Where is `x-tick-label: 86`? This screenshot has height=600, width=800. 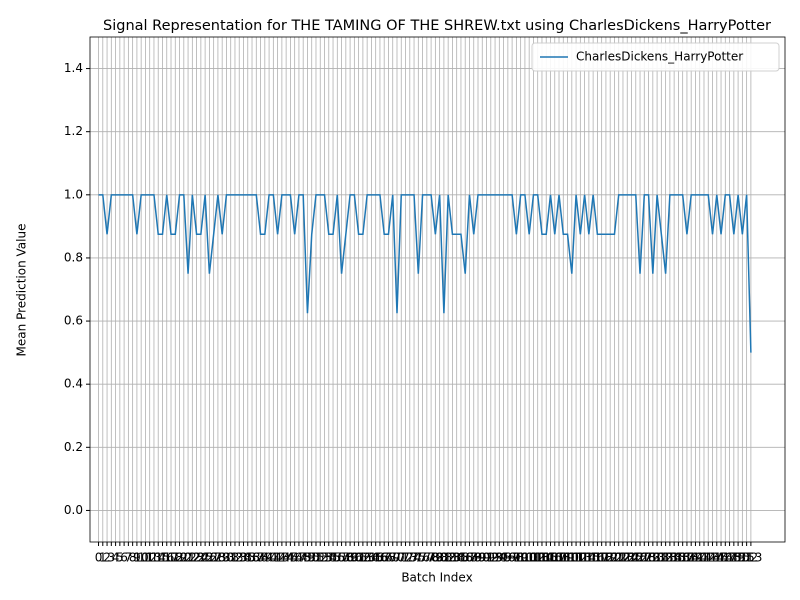 x-tick-label: 86 is located at coordinates (465, 558).